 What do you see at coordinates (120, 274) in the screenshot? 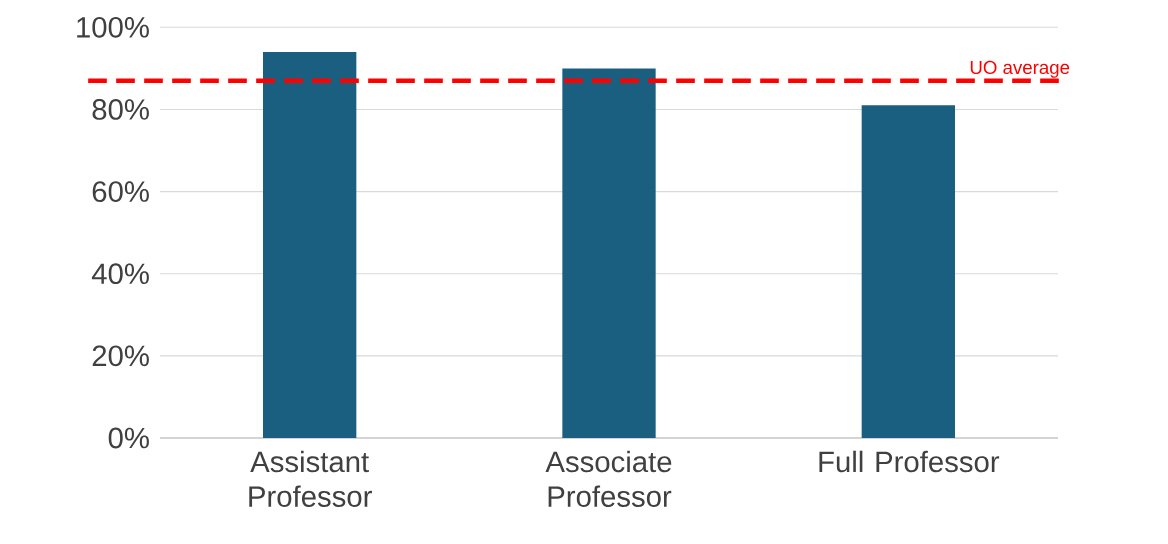
I see `y-tick-label: 40%` at bounding box center [120, 274].